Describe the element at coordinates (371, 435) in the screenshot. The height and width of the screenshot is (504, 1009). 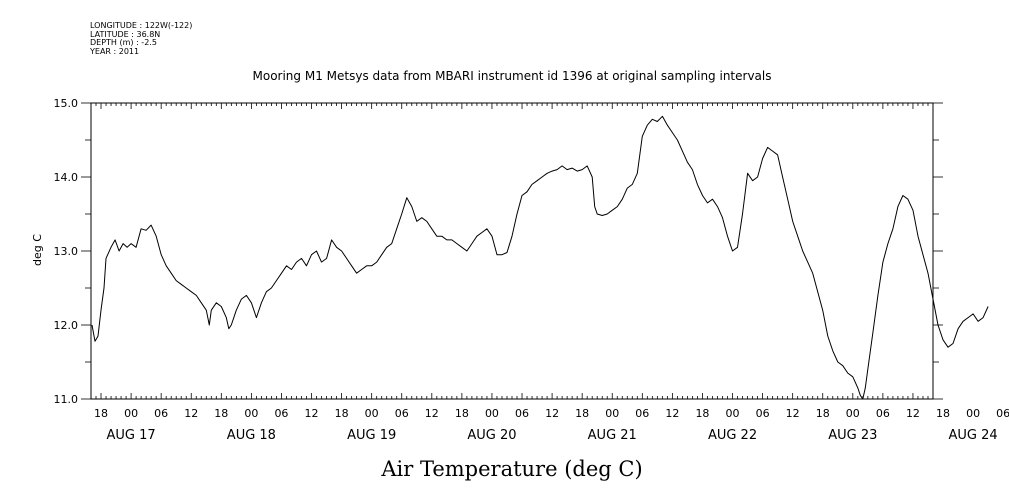
I see `x-day-label: AUG 19` at that location.